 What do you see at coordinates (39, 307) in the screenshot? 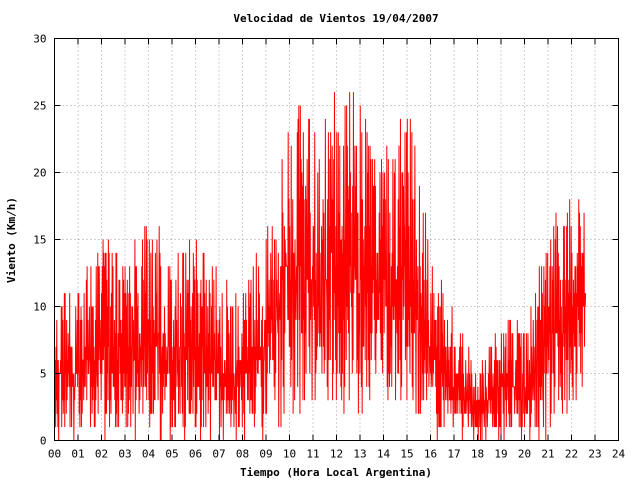
I see `y-tick-label: 10` at bounding box center [39, 307].